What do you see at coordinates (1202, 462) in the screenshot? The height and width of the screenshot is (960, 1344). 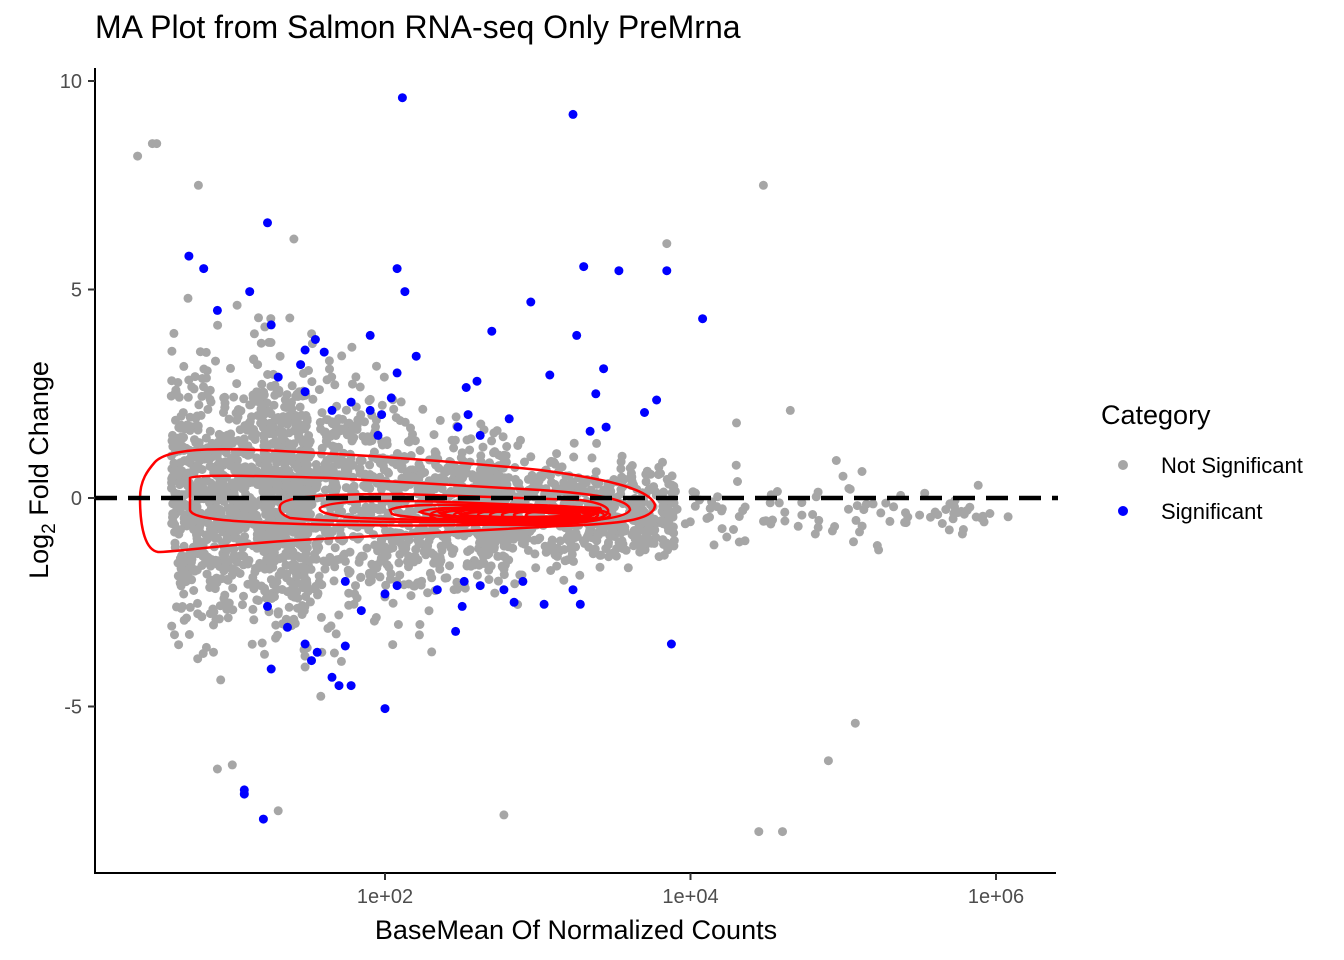 I see `legend: Category Not Significant Significant` at bounding box center [1202, 462].